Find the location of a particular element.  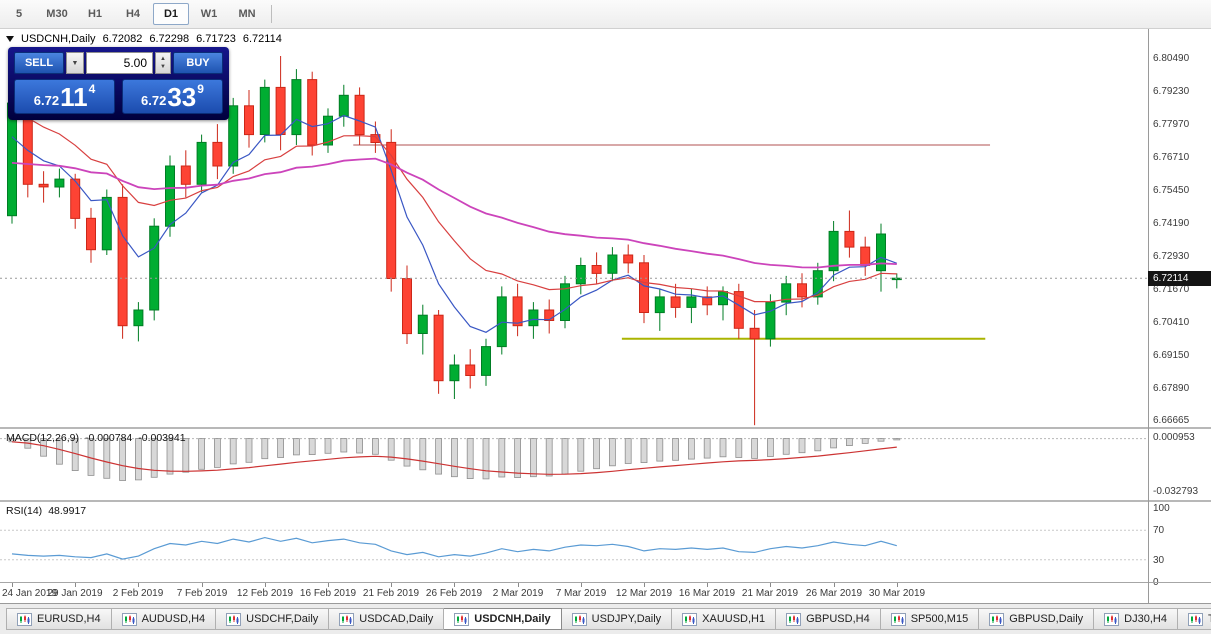

tab-label: EURUSD,H4 is located at coordinates (69, 619).